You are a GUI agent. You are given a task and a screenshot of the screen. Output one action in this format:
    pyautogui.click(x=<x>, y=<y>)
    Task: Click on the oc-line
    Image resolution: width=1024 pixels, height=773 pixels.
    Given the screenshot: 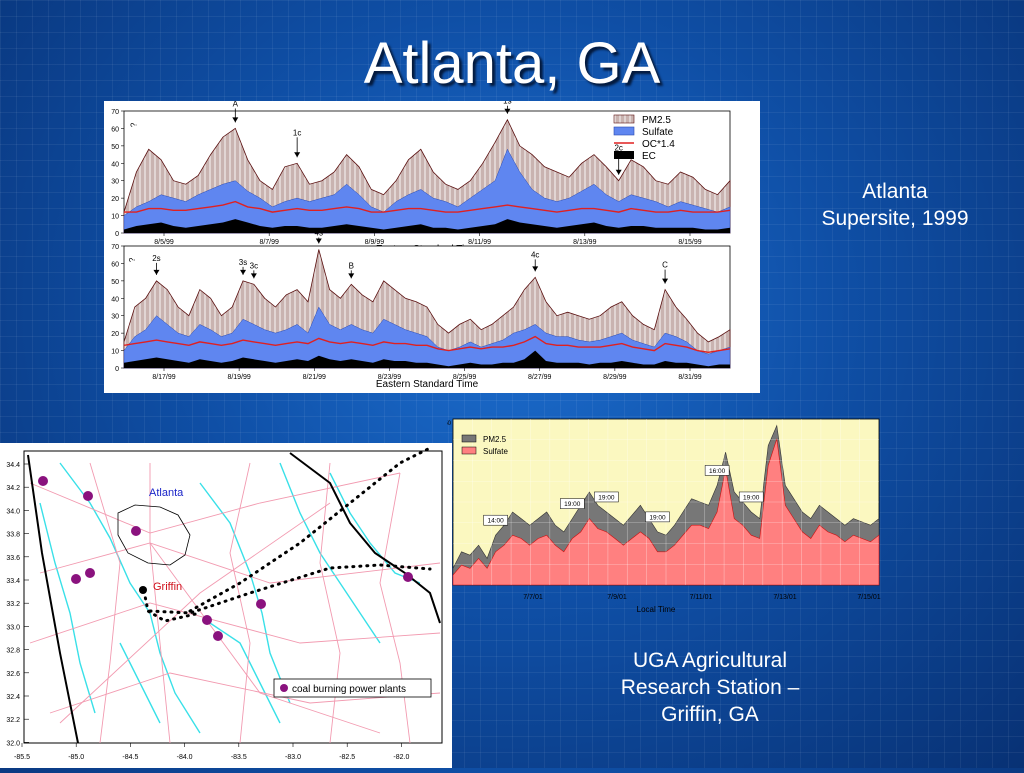 What is the action you would take?
    pyautogui.click(x=427, y=344)
    